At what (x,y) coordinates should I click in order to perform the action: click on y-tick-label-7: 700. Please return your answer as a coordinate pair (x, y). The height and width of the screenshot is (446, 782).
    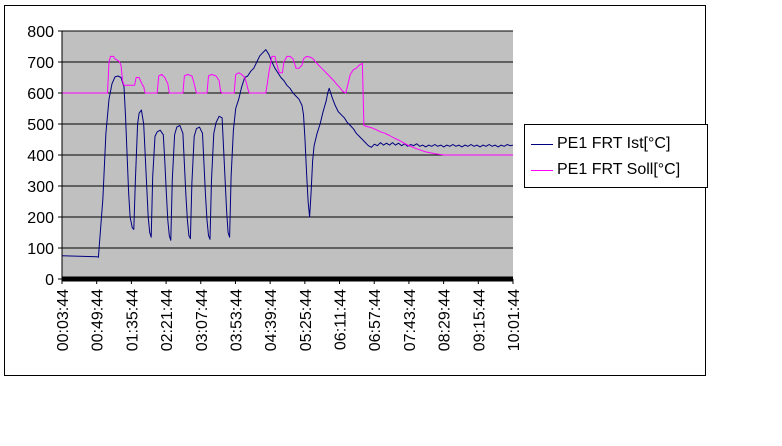
    Looking at the image, I should click on (40, 63).